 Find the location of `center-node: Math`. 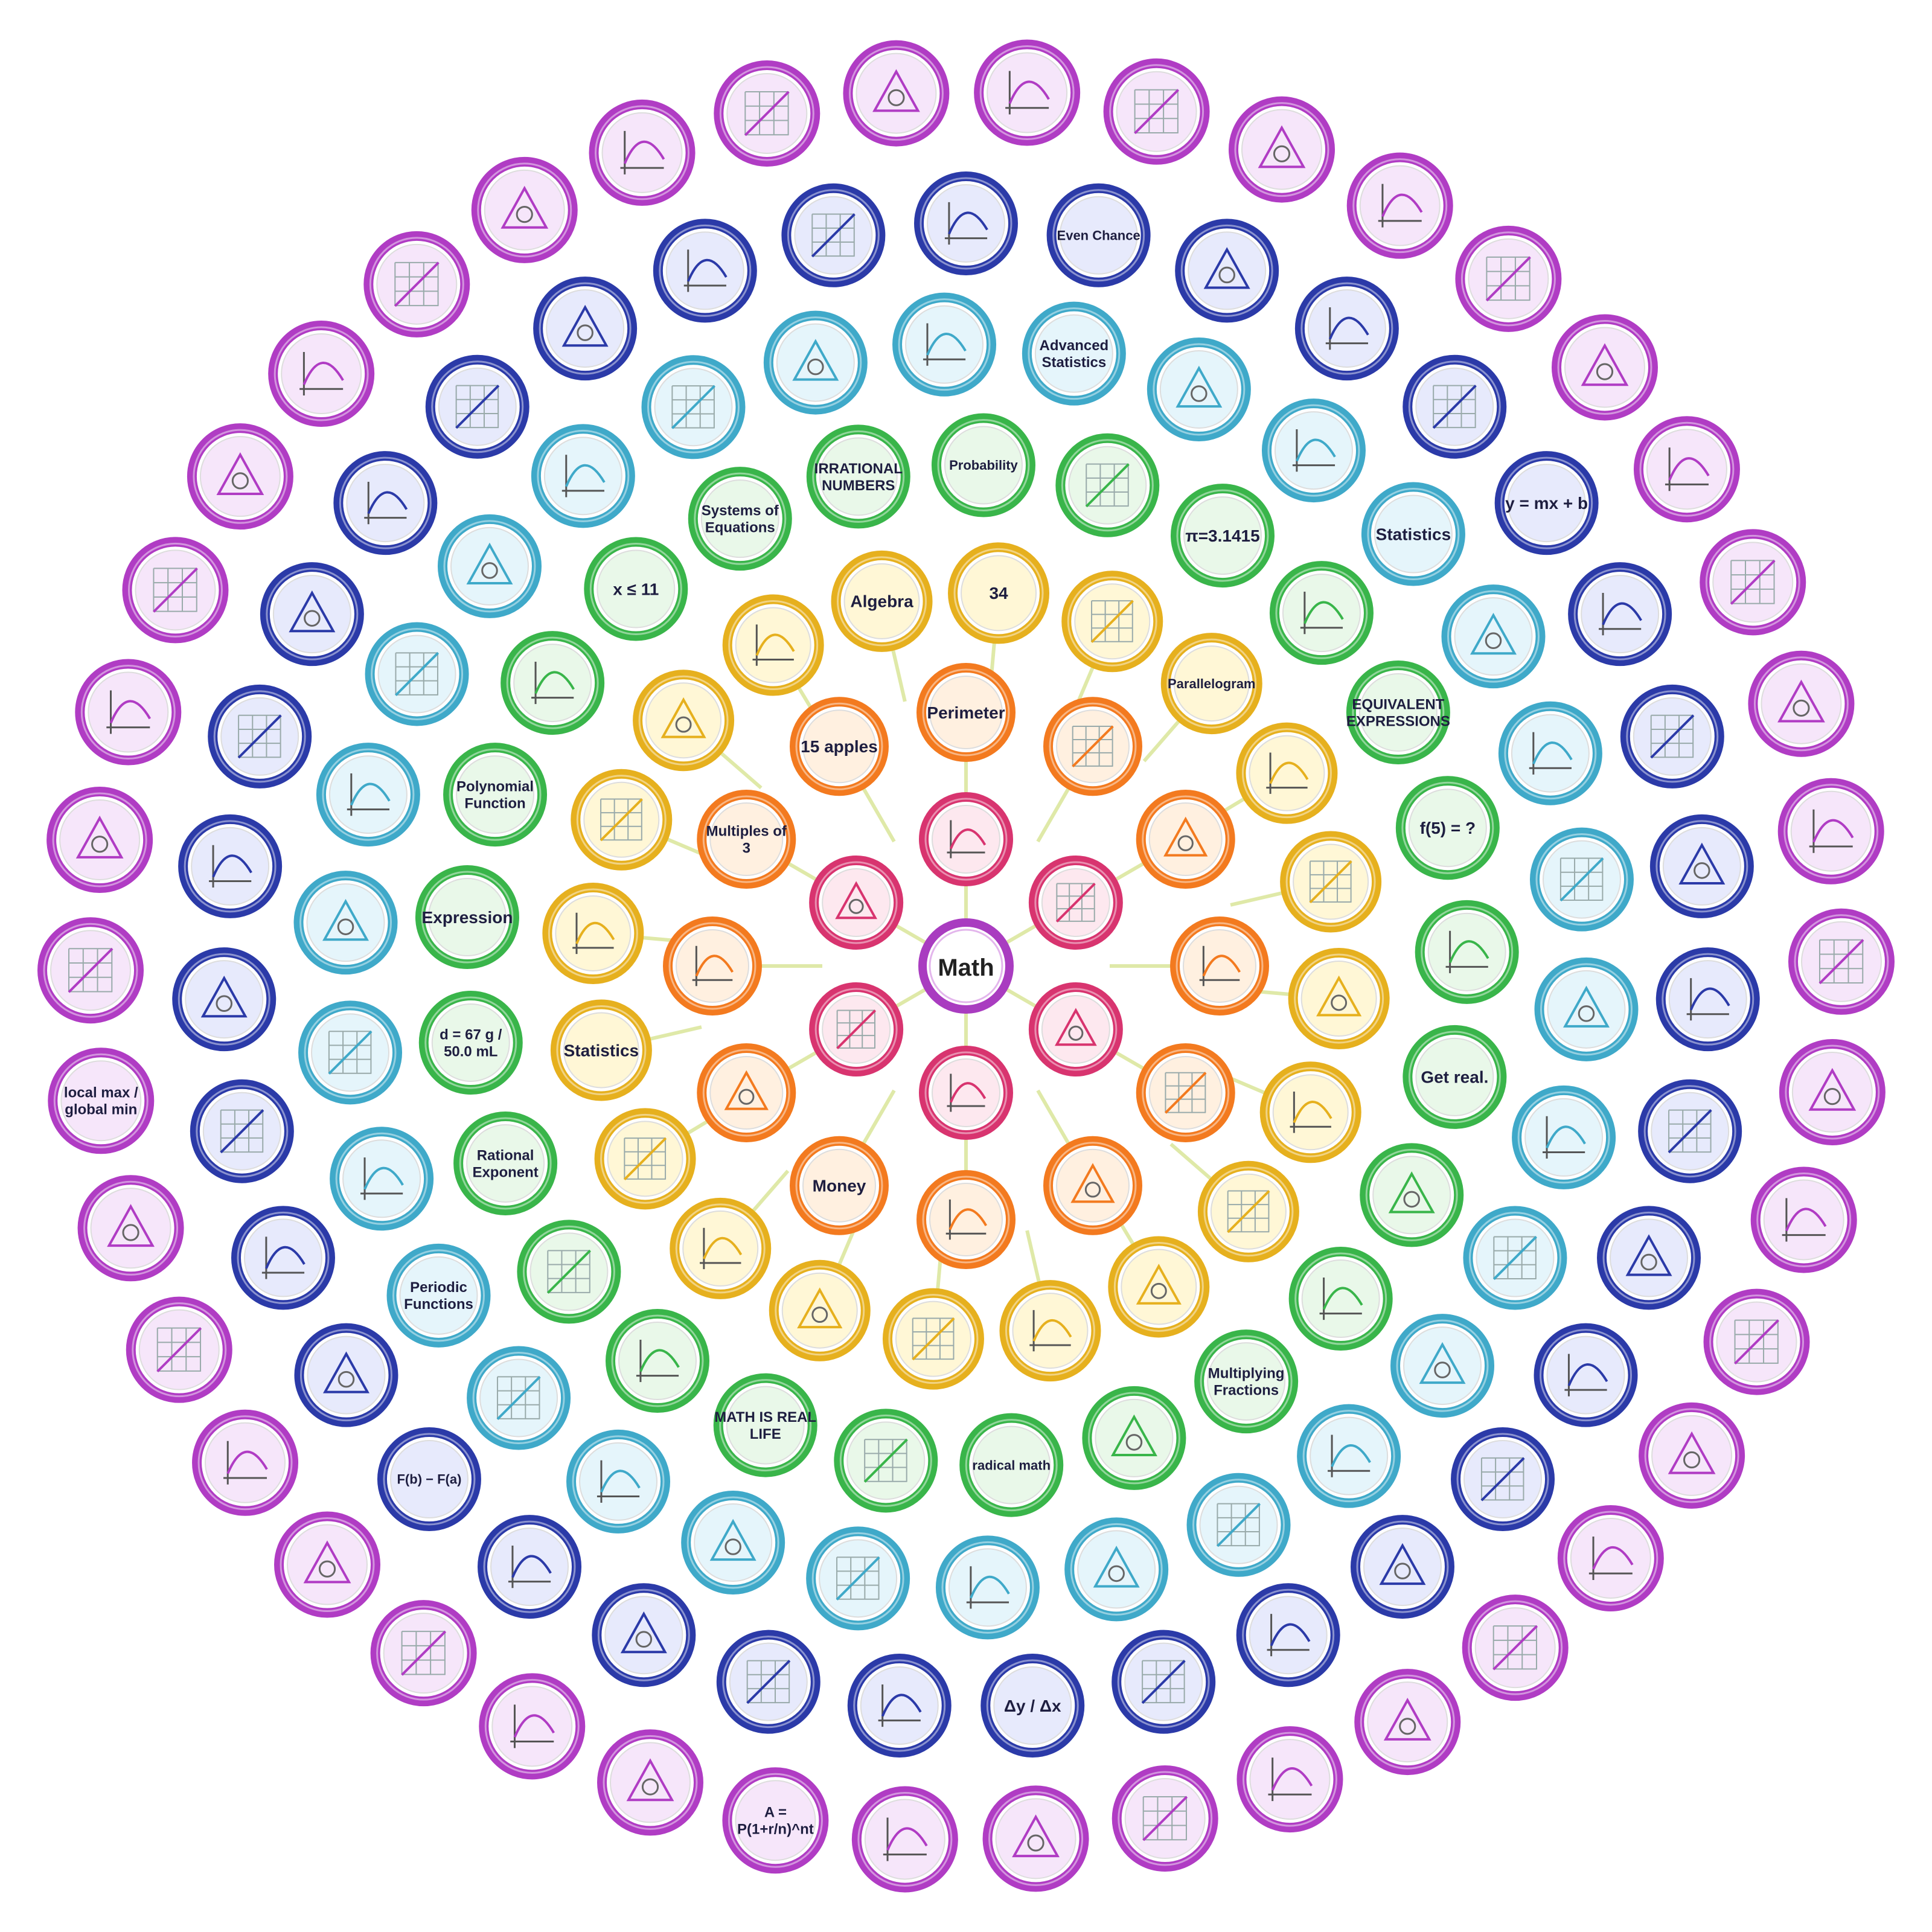

center-node: Math is located at coordinates (966, 966).